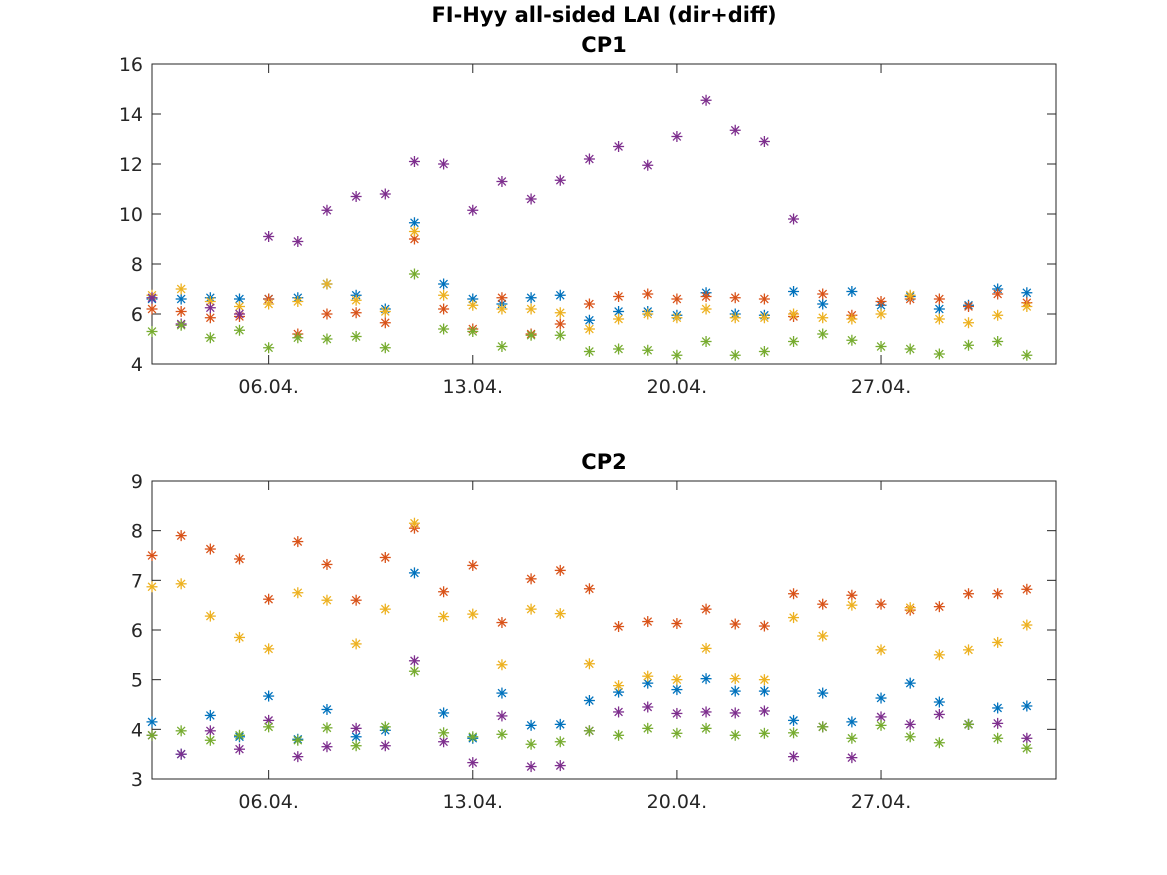 The height and width of the screenshot is (875, 1167). What do you see at coordinates (131, 115) in the screenshot?
I see `cp1-ytick-label: 14` at bounding box center [131, 115].